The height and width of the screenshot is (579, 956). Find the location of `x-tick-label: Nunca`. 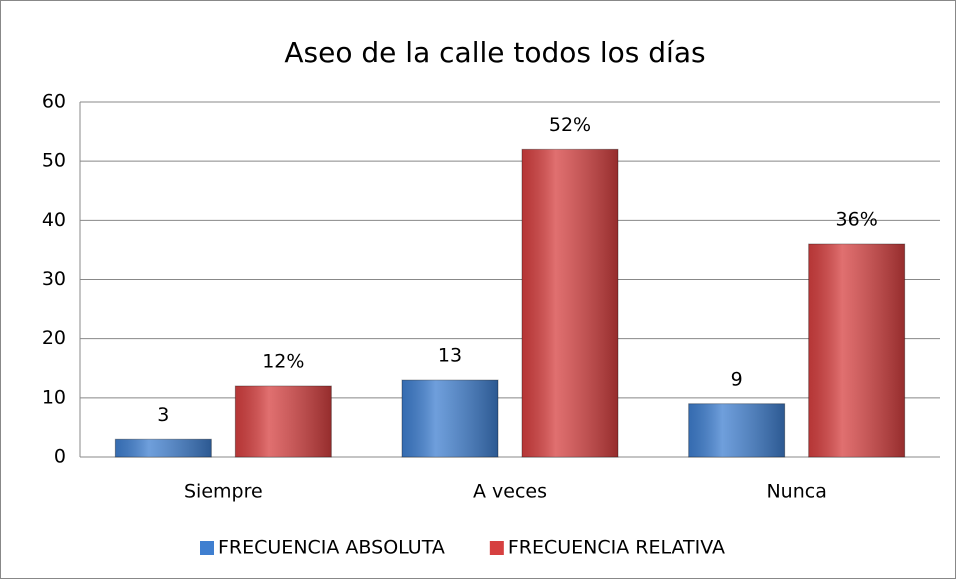

x-tick-label: Nunca is located at coordinates (796, 492).